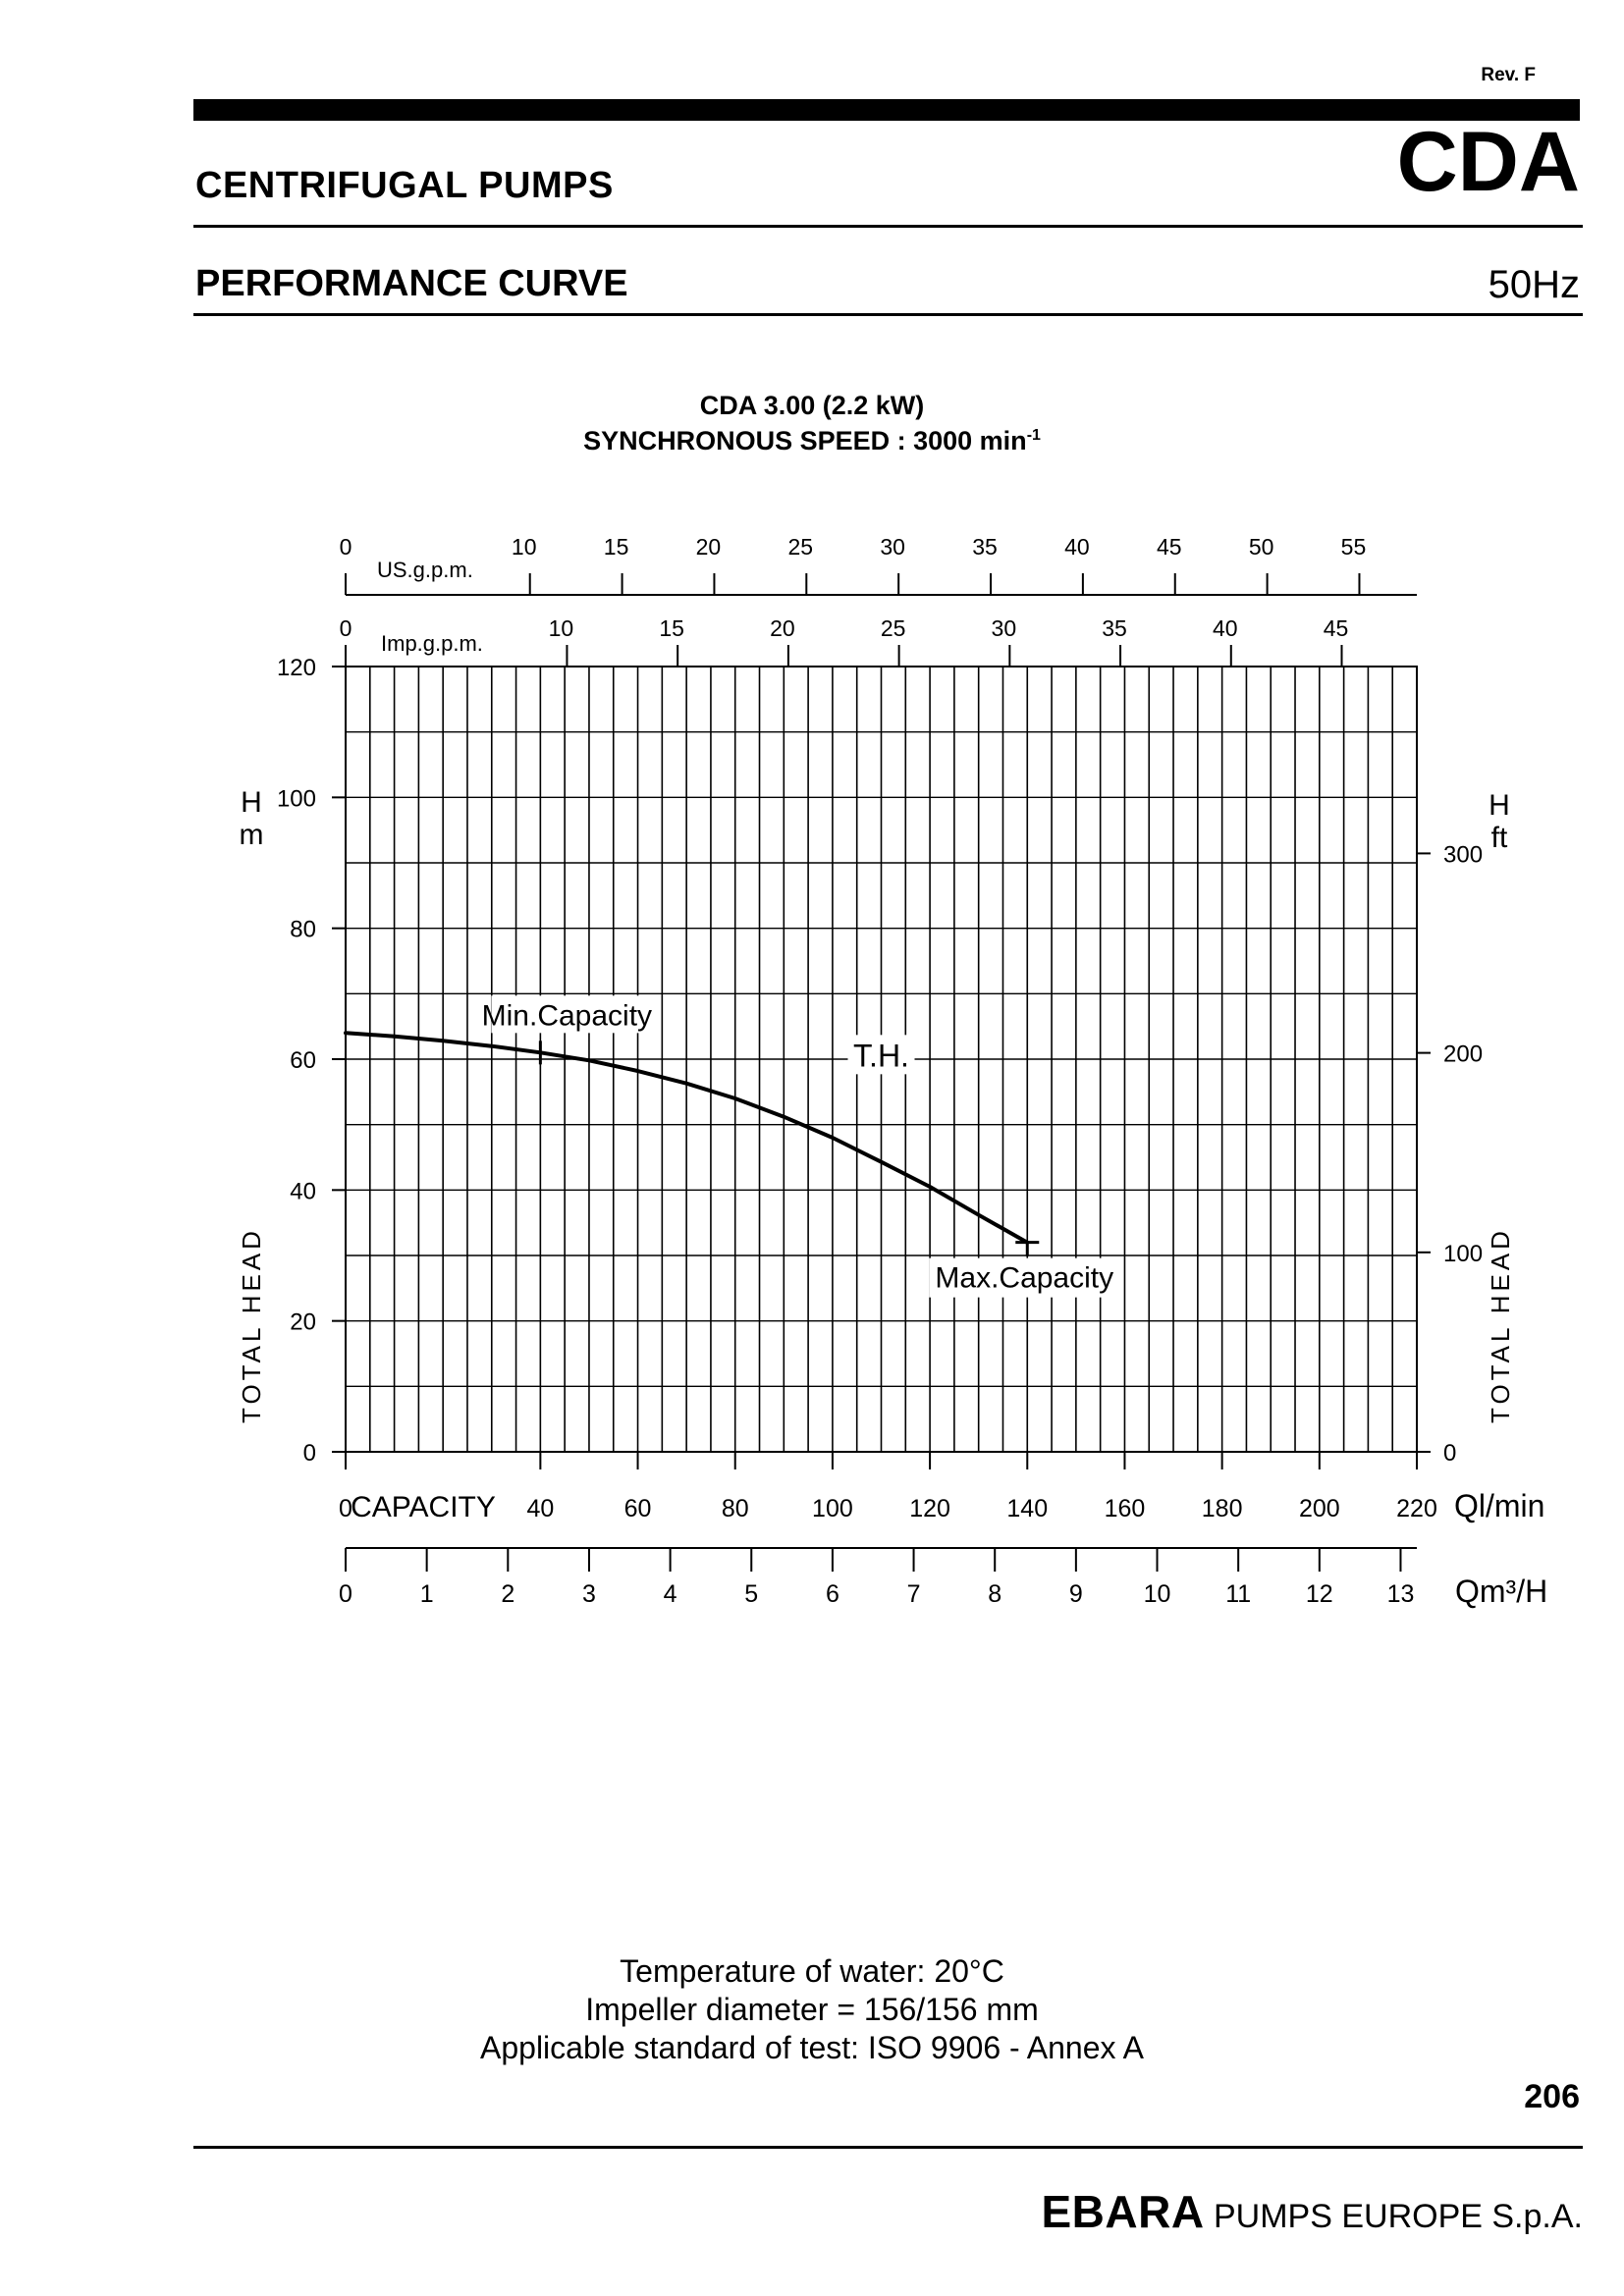  What do you see at coordinates (303, 1191) in the screenshot?
I see `y-tick-label: 40` at bounding box center [303, 1191].